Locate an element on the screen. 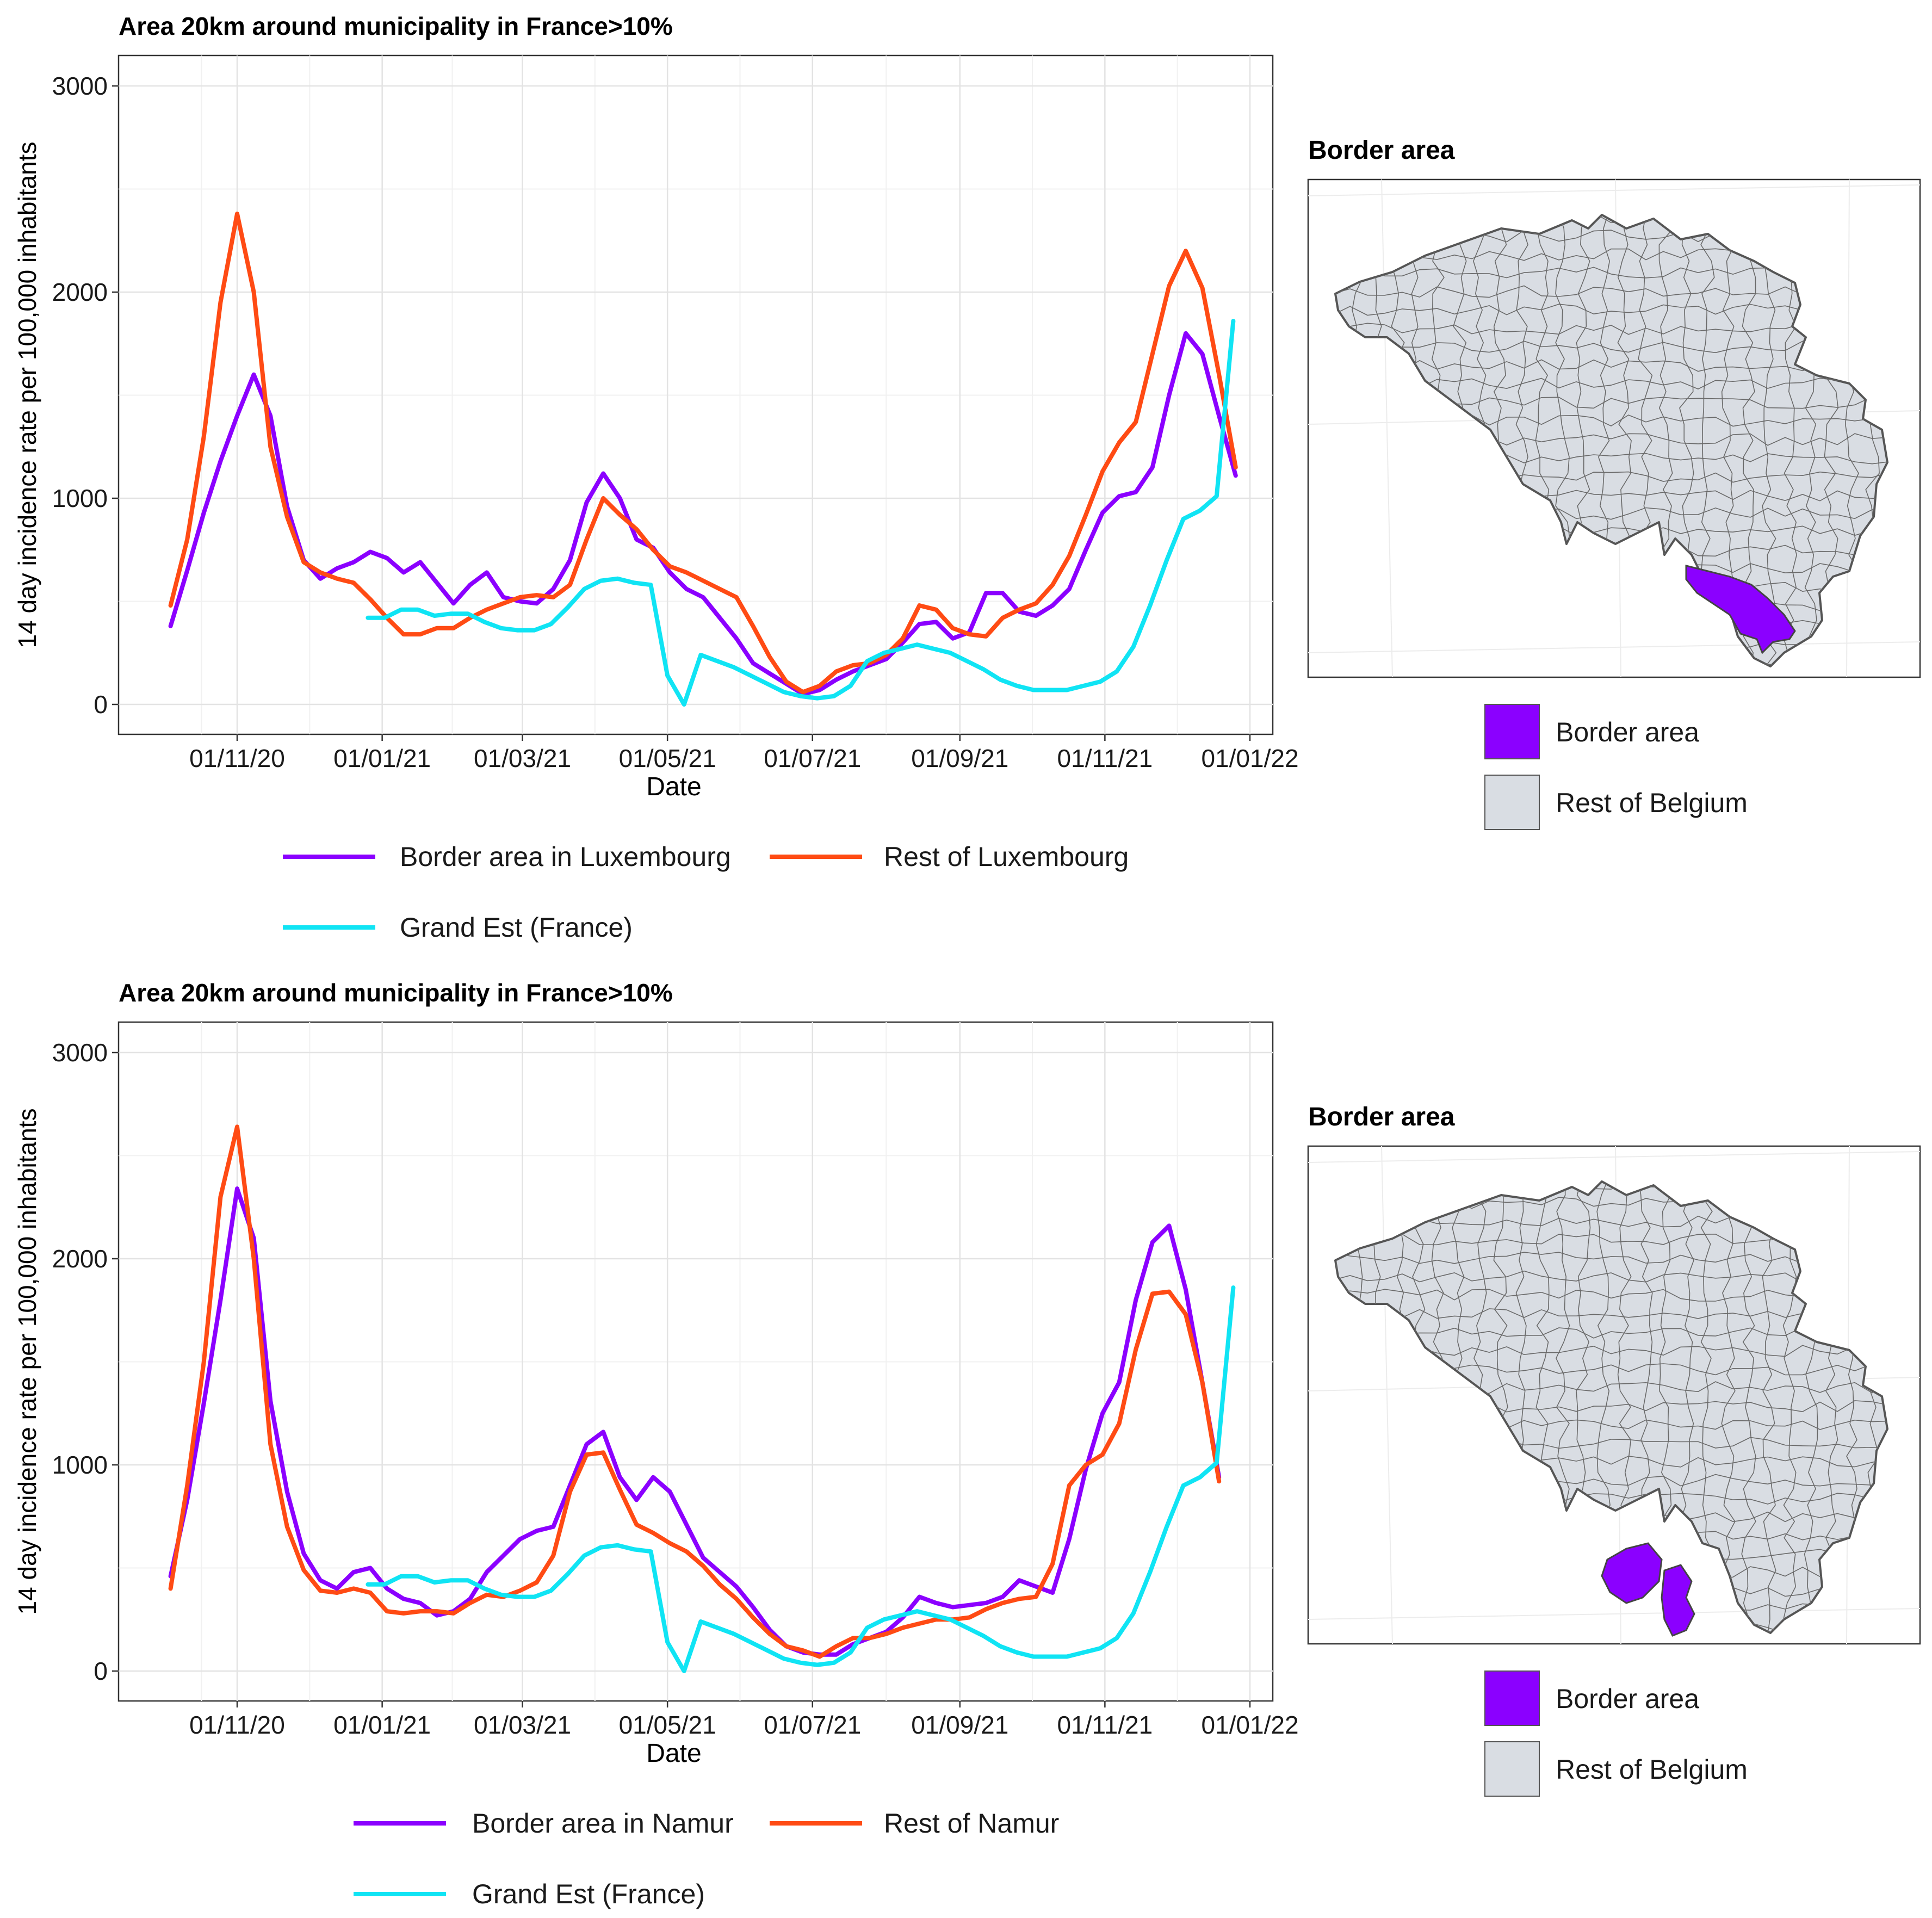 The image size is (1932, 1918). legend-label: Border area in Luxembourg is located at coordinates (565, 857).